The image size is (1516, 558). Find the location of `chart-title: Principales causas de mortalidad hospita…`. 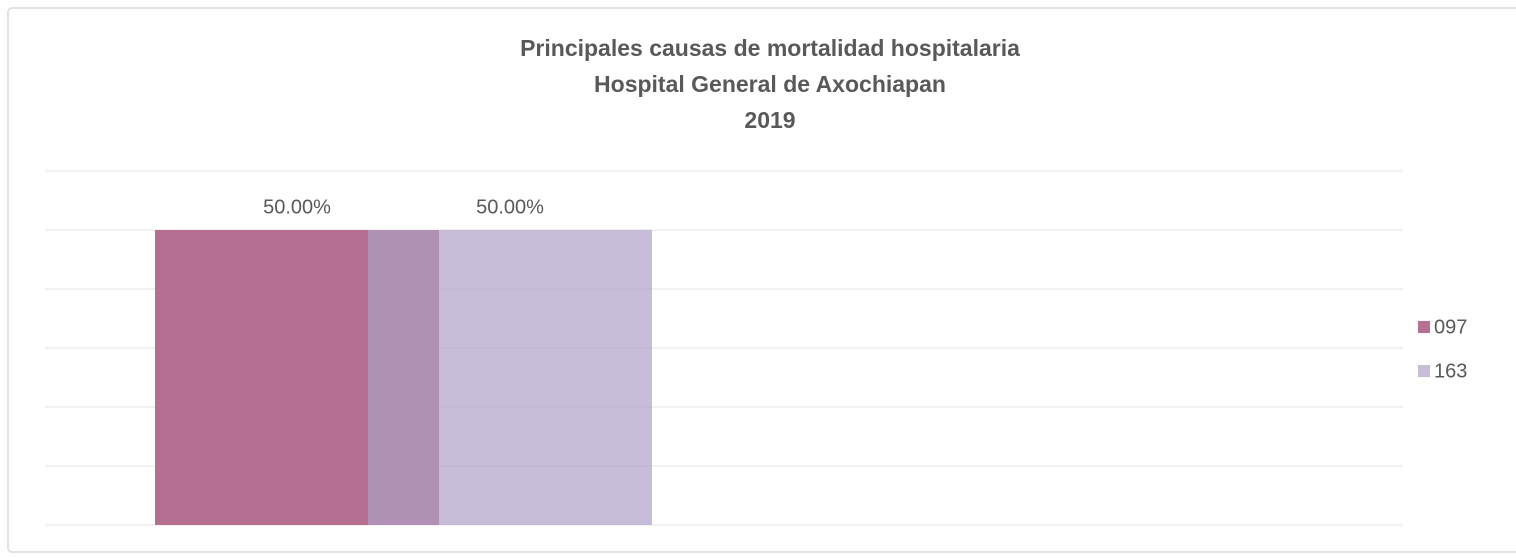

chart-title: Principales causas de mortalidad hospita… is located at coordinates (770, 48).